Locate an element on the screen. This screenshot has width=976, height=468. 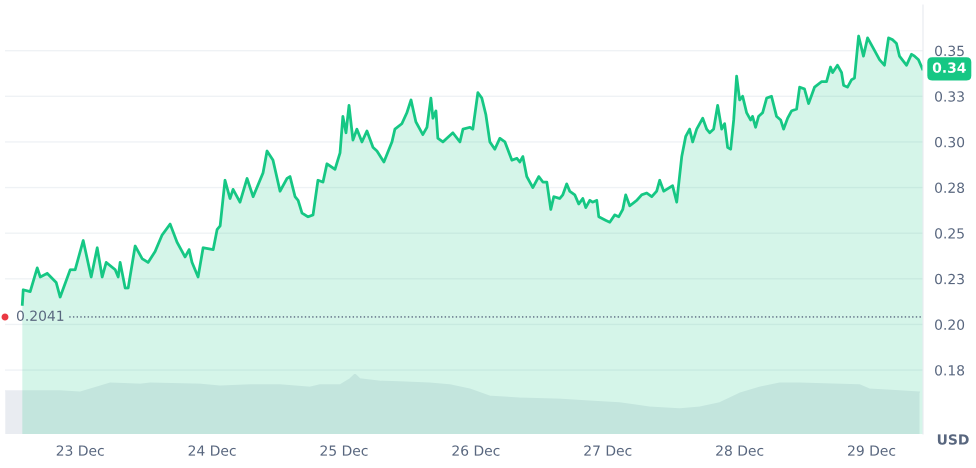
y-axis-title: USD is located at coordinates (953, 439).